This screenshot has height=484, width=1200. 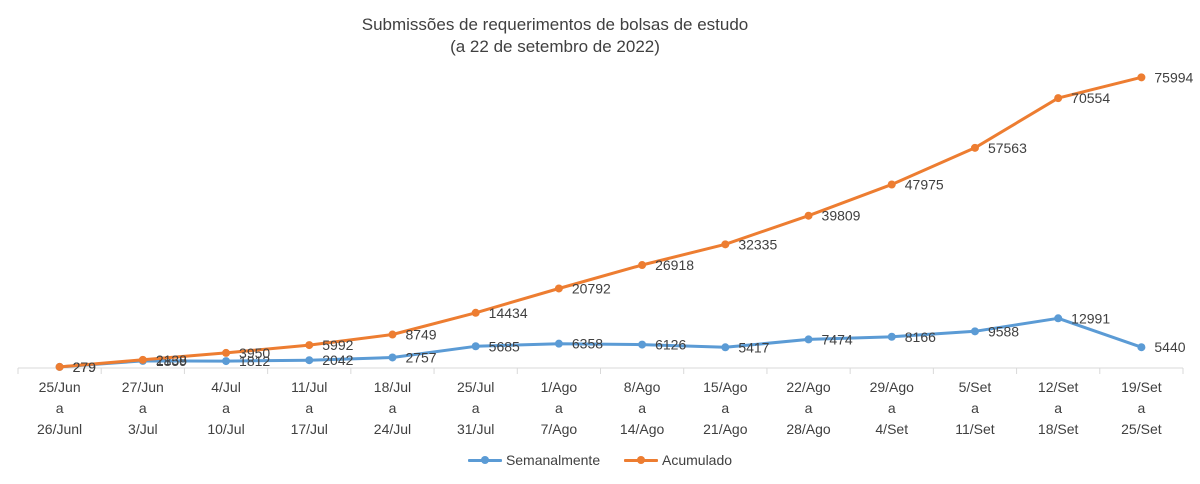 What do you see at coordinates (725, 387) in the screenshot?
I see `x-tick-label: 15/Ago` at bounding box center [725, 387].